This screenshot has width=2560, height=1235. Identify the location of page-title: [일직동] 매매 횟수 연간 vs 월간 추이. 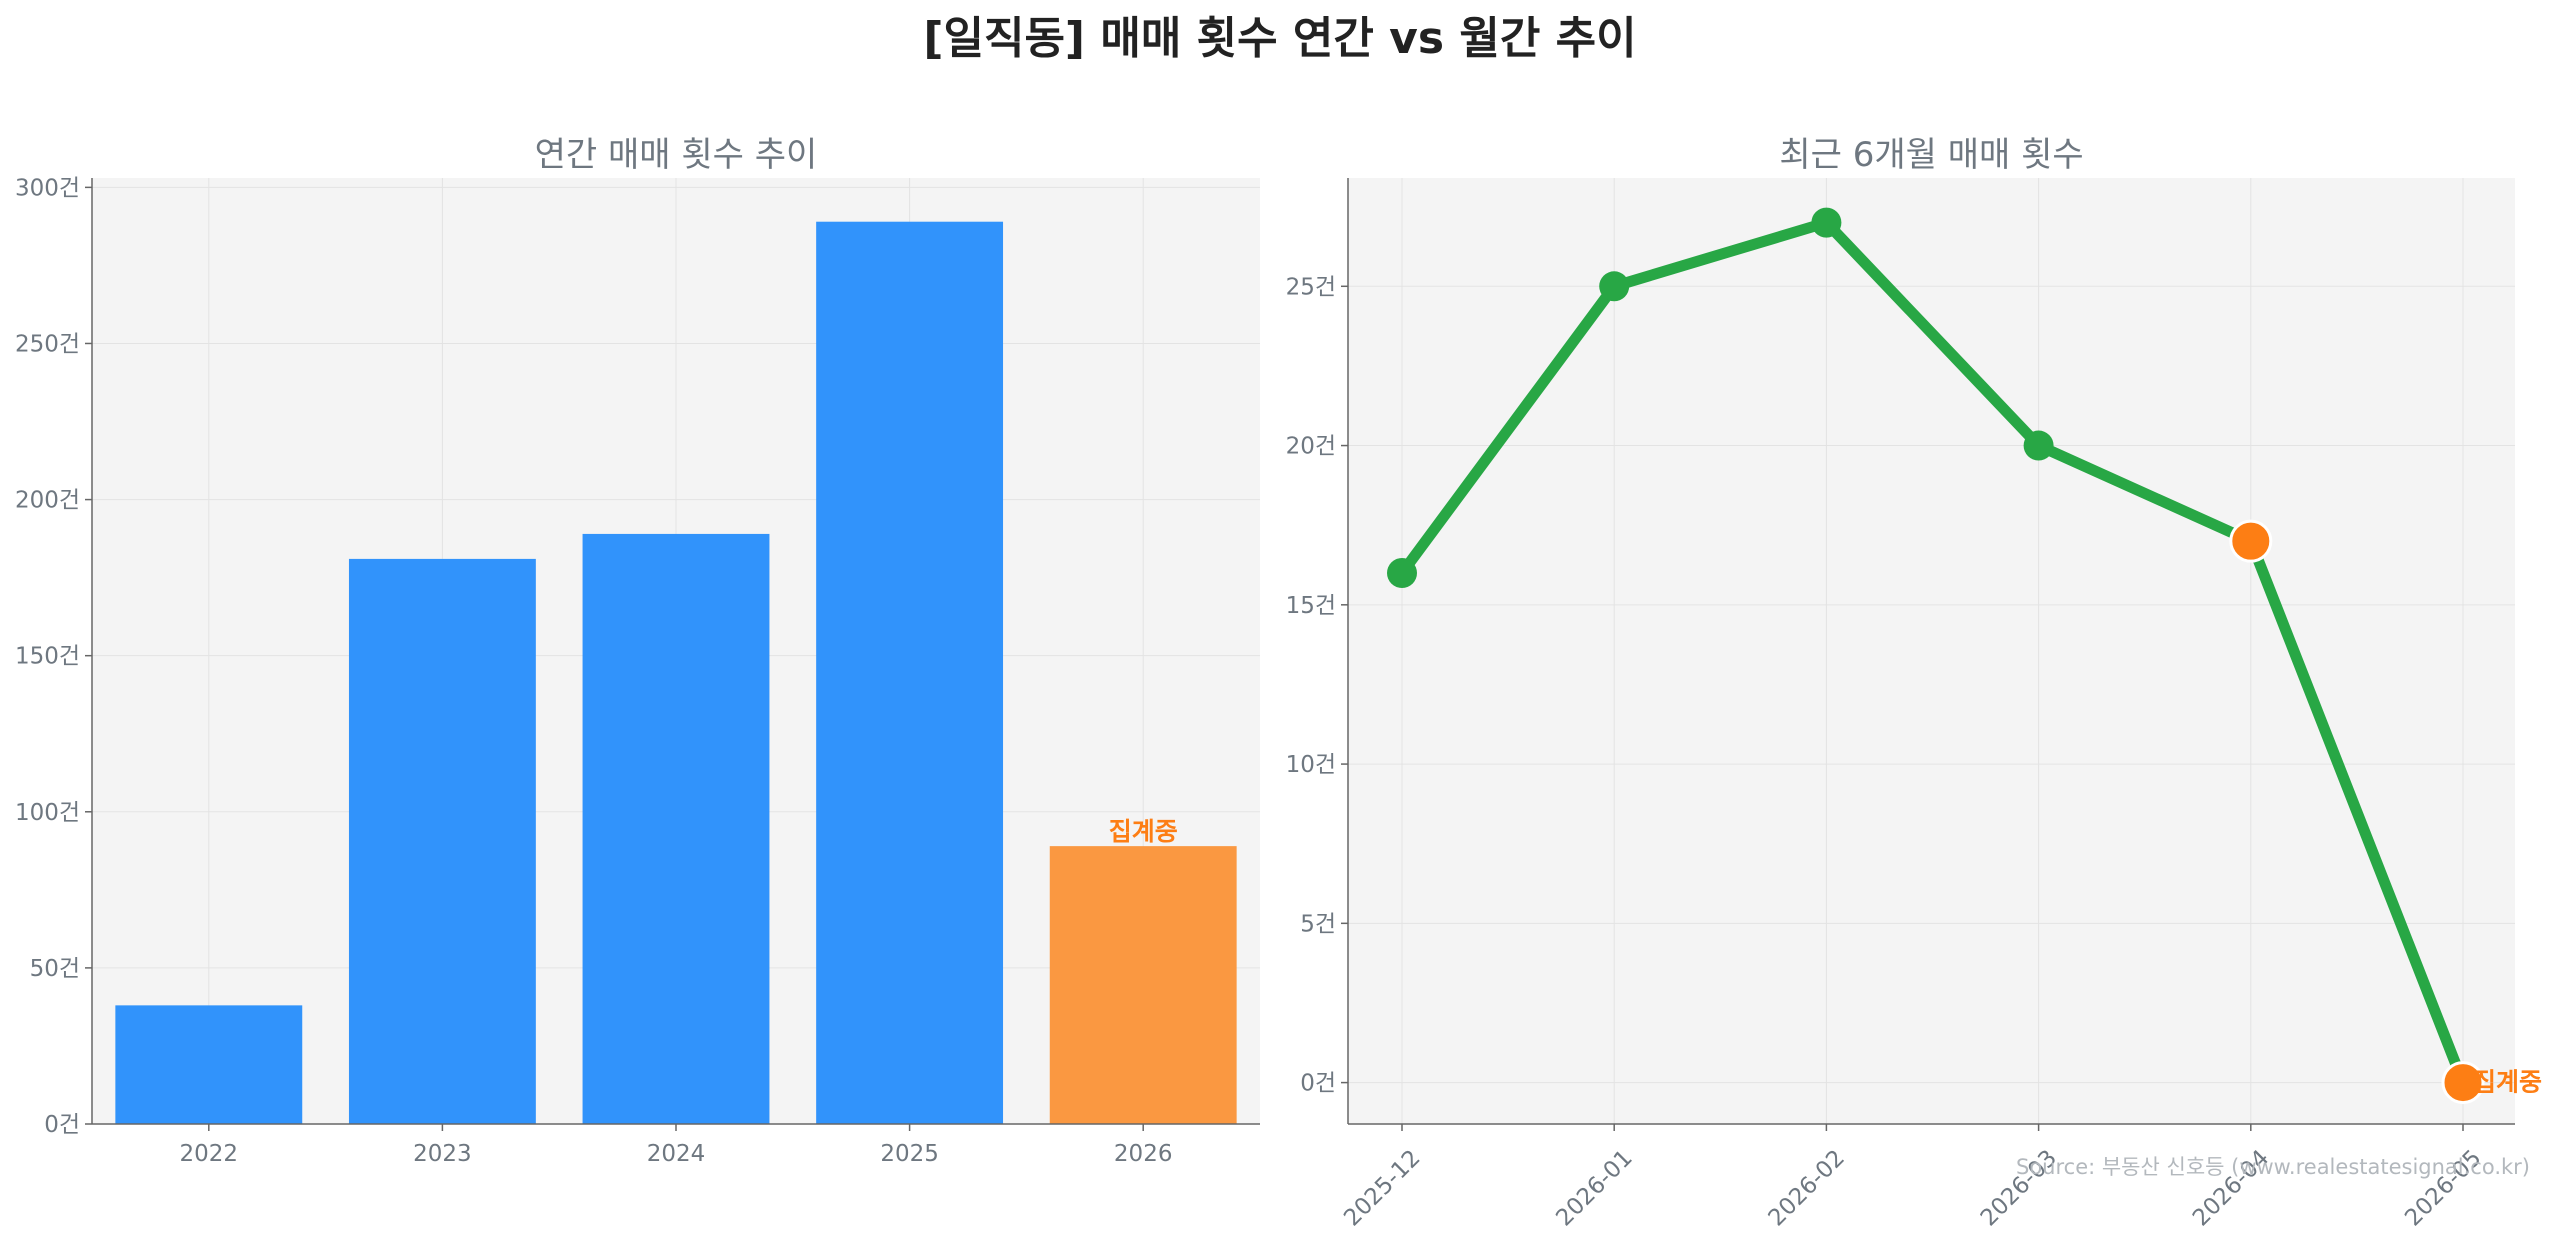
(1280, 38).